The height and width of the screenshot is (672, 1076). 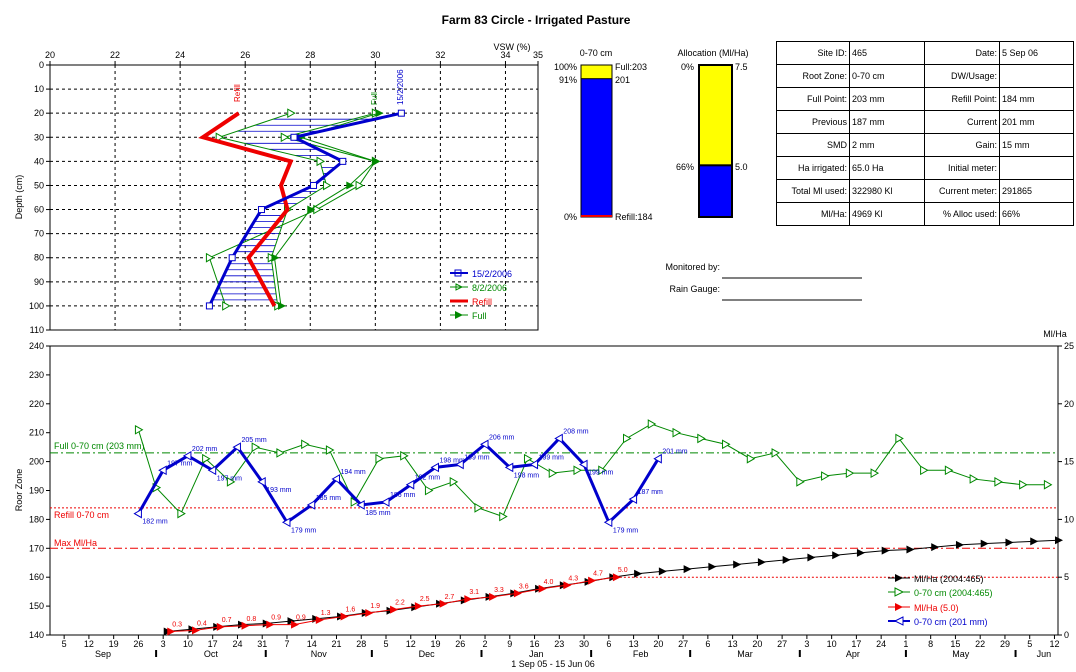 I want to click on series-blue-line, so click(x=398, y=480).